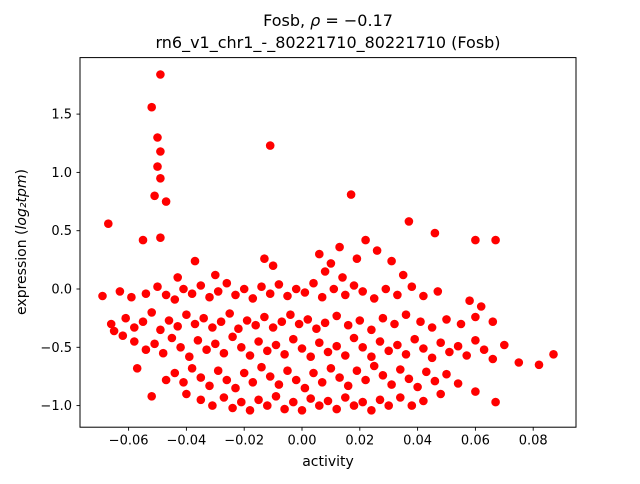 The height and width of the screenshot is (484, 640). I want to click on y-tick-label: 0.0, so click(61, 290).